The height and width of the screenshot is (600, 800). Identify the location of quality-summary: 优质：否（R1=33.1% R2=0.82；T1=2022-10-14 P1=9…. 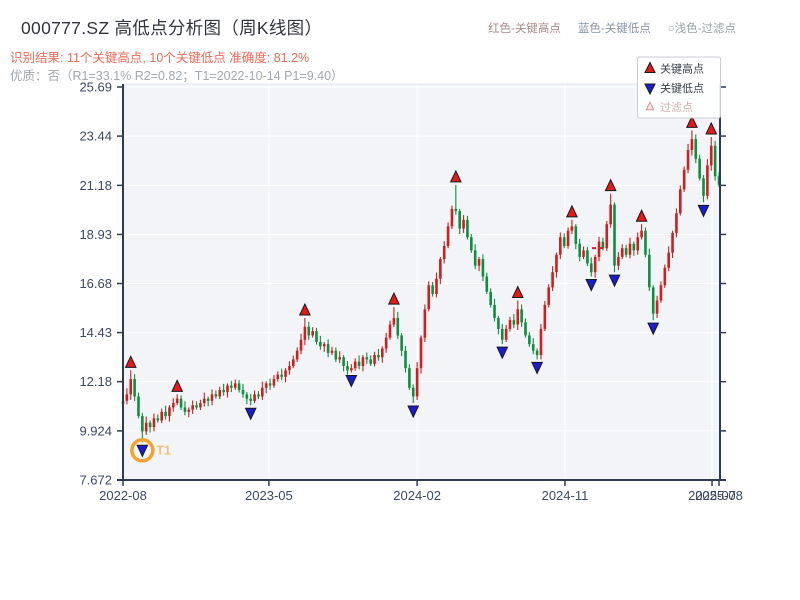
(177, 76).